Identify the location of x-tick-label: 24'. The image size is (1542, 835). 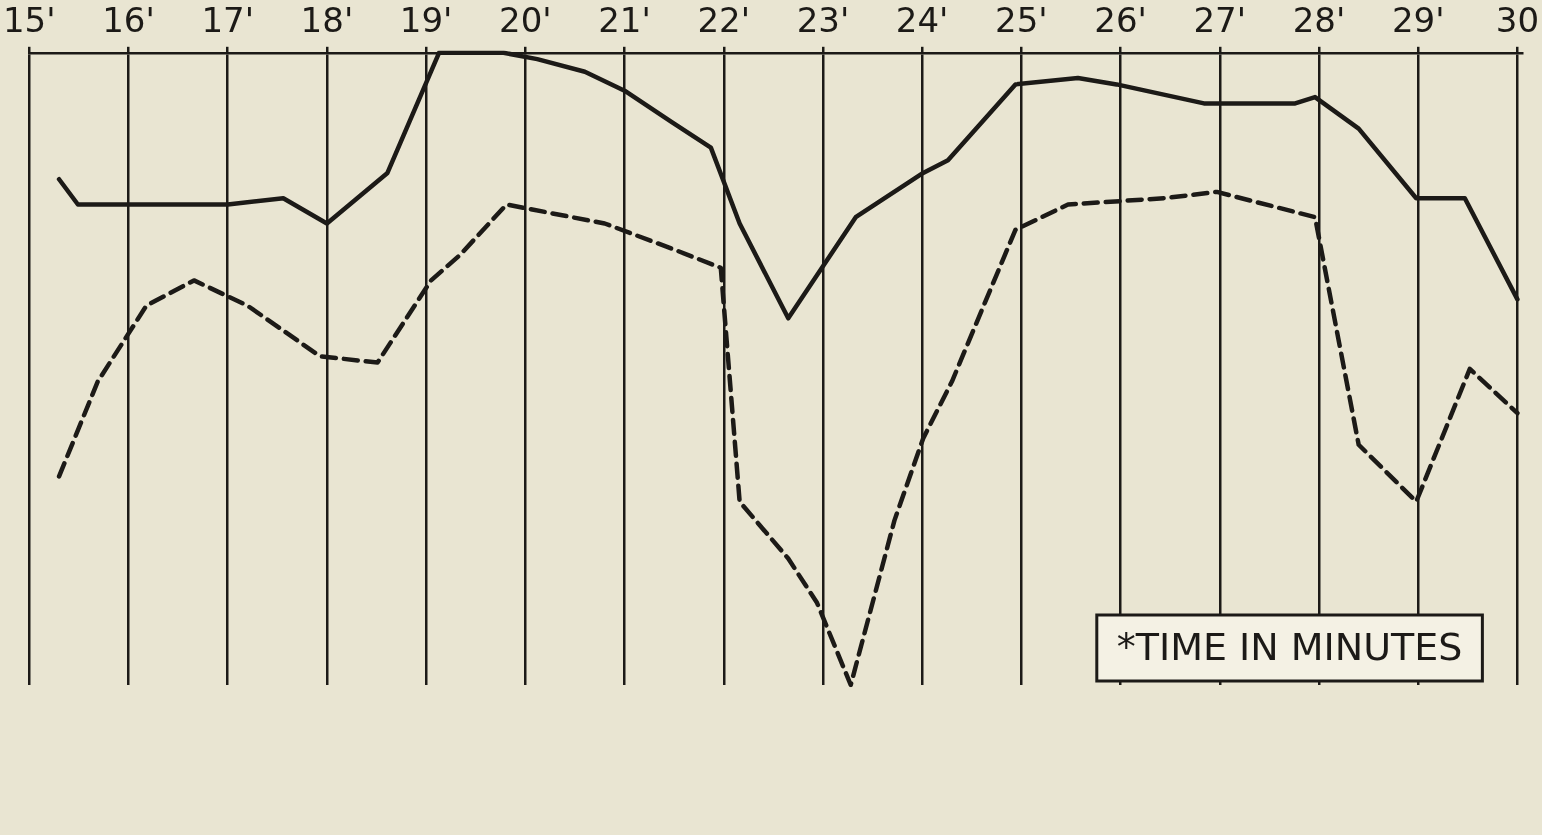
(922, 20).